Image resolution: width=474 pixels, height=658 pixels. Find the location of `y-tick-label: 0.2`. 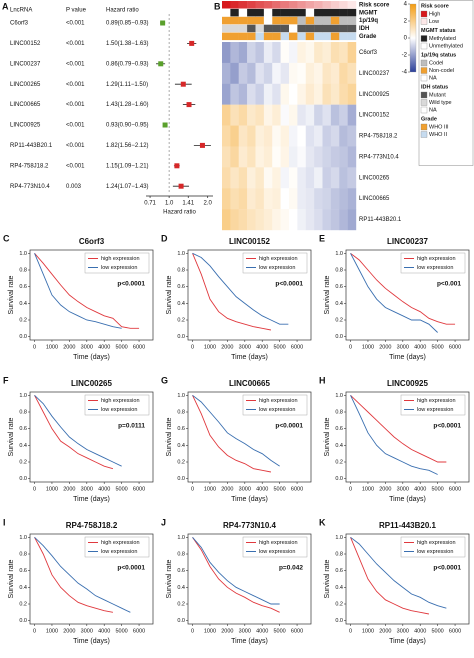

y-tick-label: 0.2 is located at coordinates (339, 604).